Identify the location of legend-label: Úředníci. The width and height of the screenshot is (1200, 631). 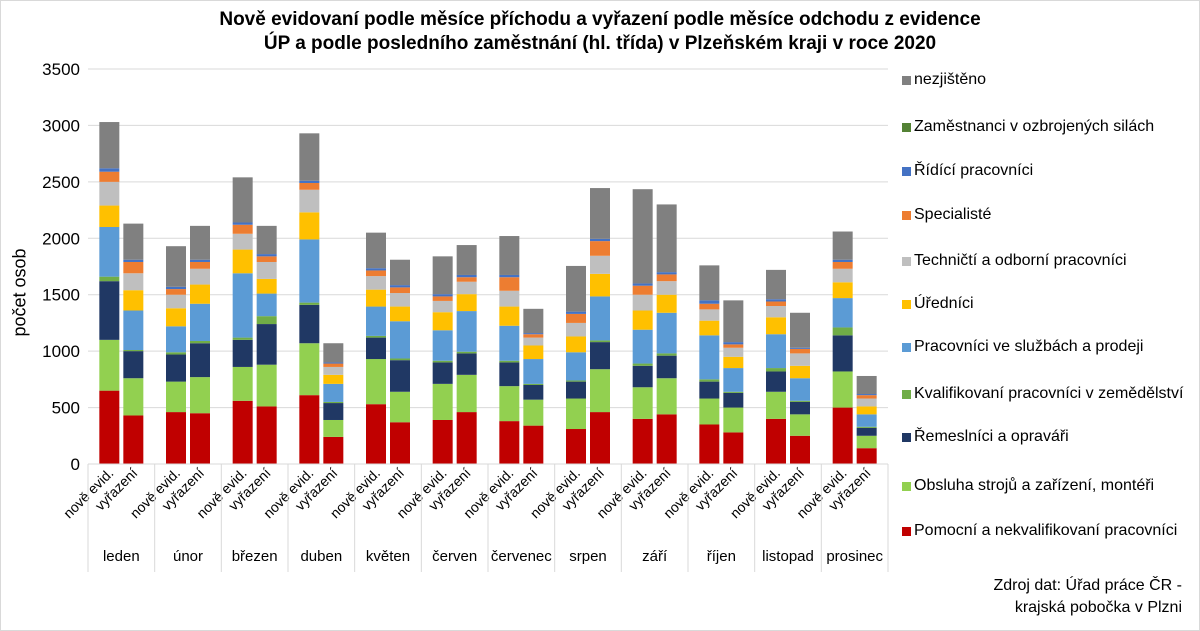
(944, 303).